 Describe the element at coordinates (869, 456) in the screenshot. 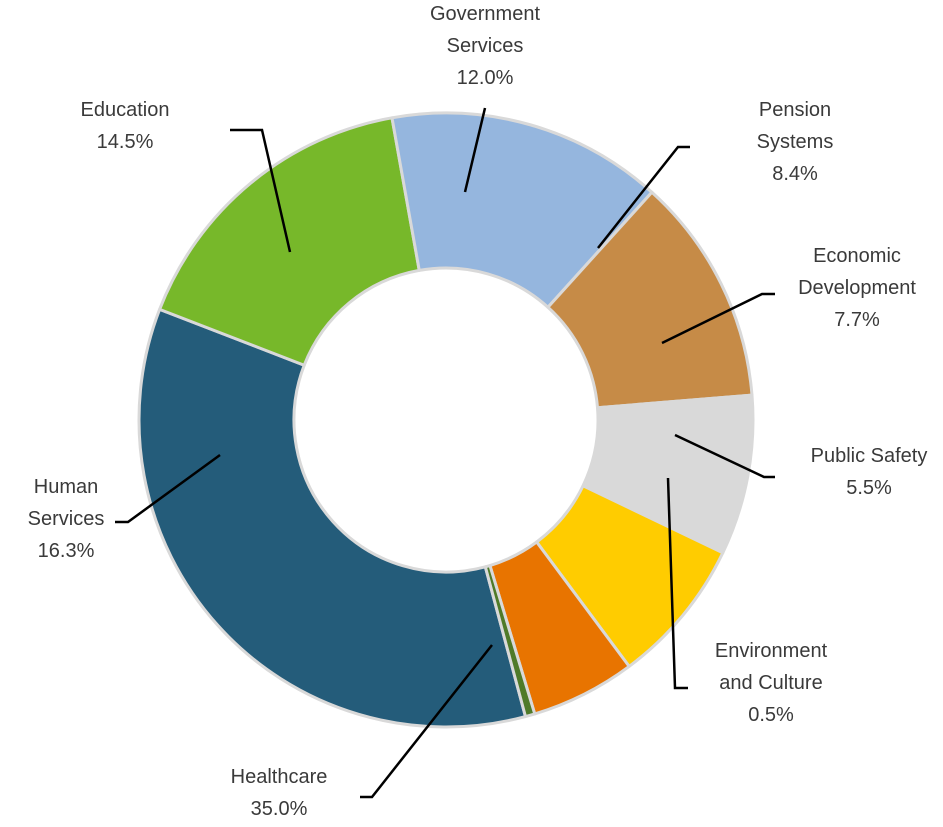

I see `category-label-public-safety: Public Safety` at that location.